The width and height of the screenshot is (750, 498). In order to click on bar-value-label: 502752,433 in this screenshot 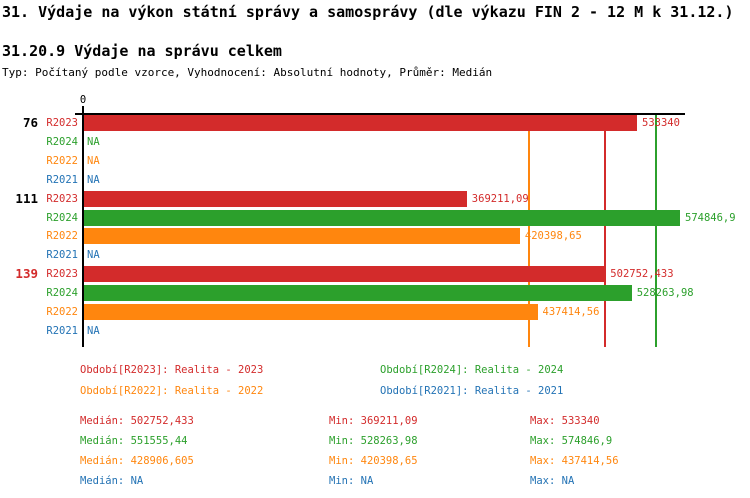, I will do `click(642, 274)`.